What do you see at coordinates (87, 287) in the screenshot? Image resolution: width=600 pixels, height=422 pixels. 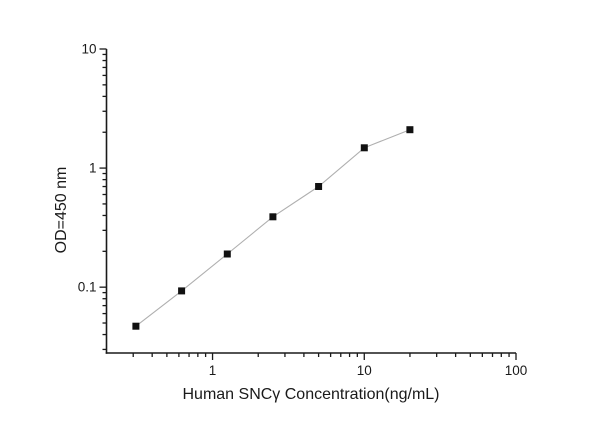 I see `y-tick-label: 0.1` at bounding box center [87, 287].